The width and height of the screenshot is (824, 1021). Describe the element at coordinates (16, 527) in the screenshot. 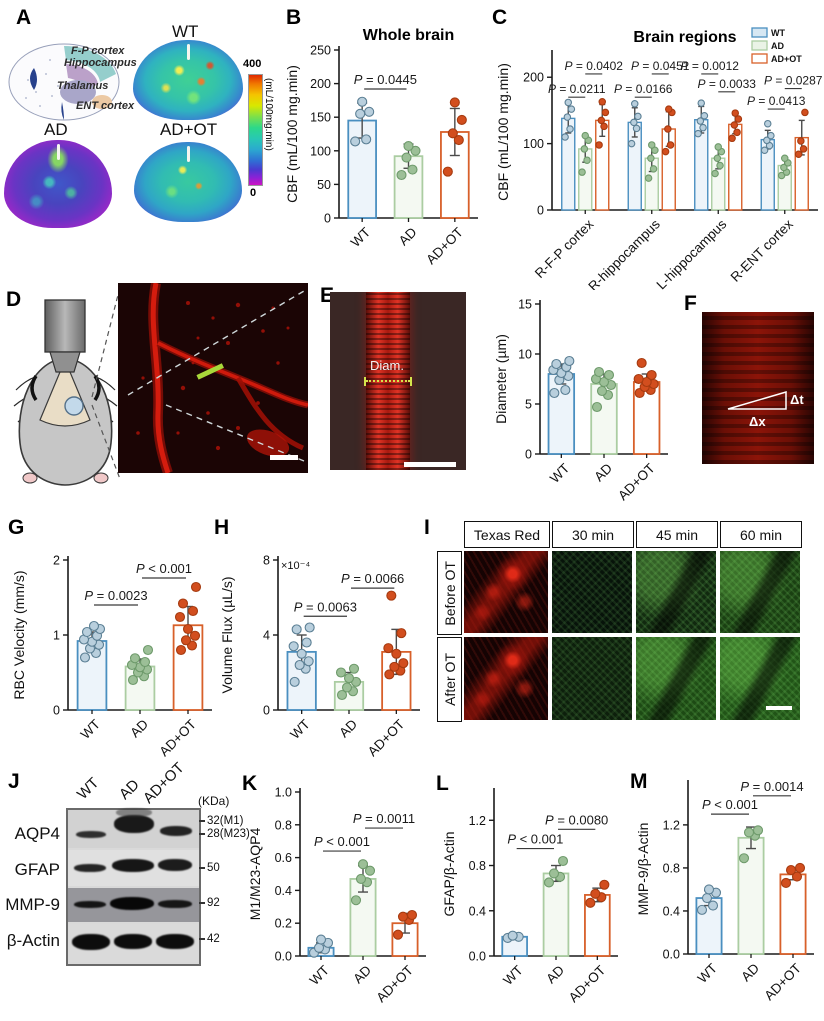

I see `panel-label-g: G` at that location.